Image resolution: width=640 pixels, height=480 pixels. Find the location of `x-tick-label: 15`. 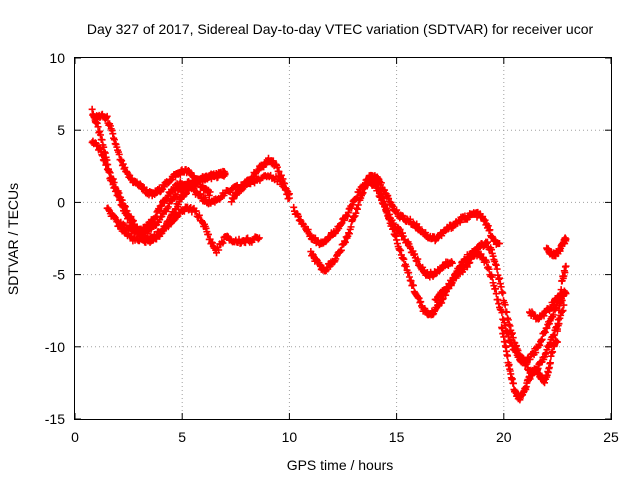

x-tick-label: 15 is located at coordinates (397, 437).